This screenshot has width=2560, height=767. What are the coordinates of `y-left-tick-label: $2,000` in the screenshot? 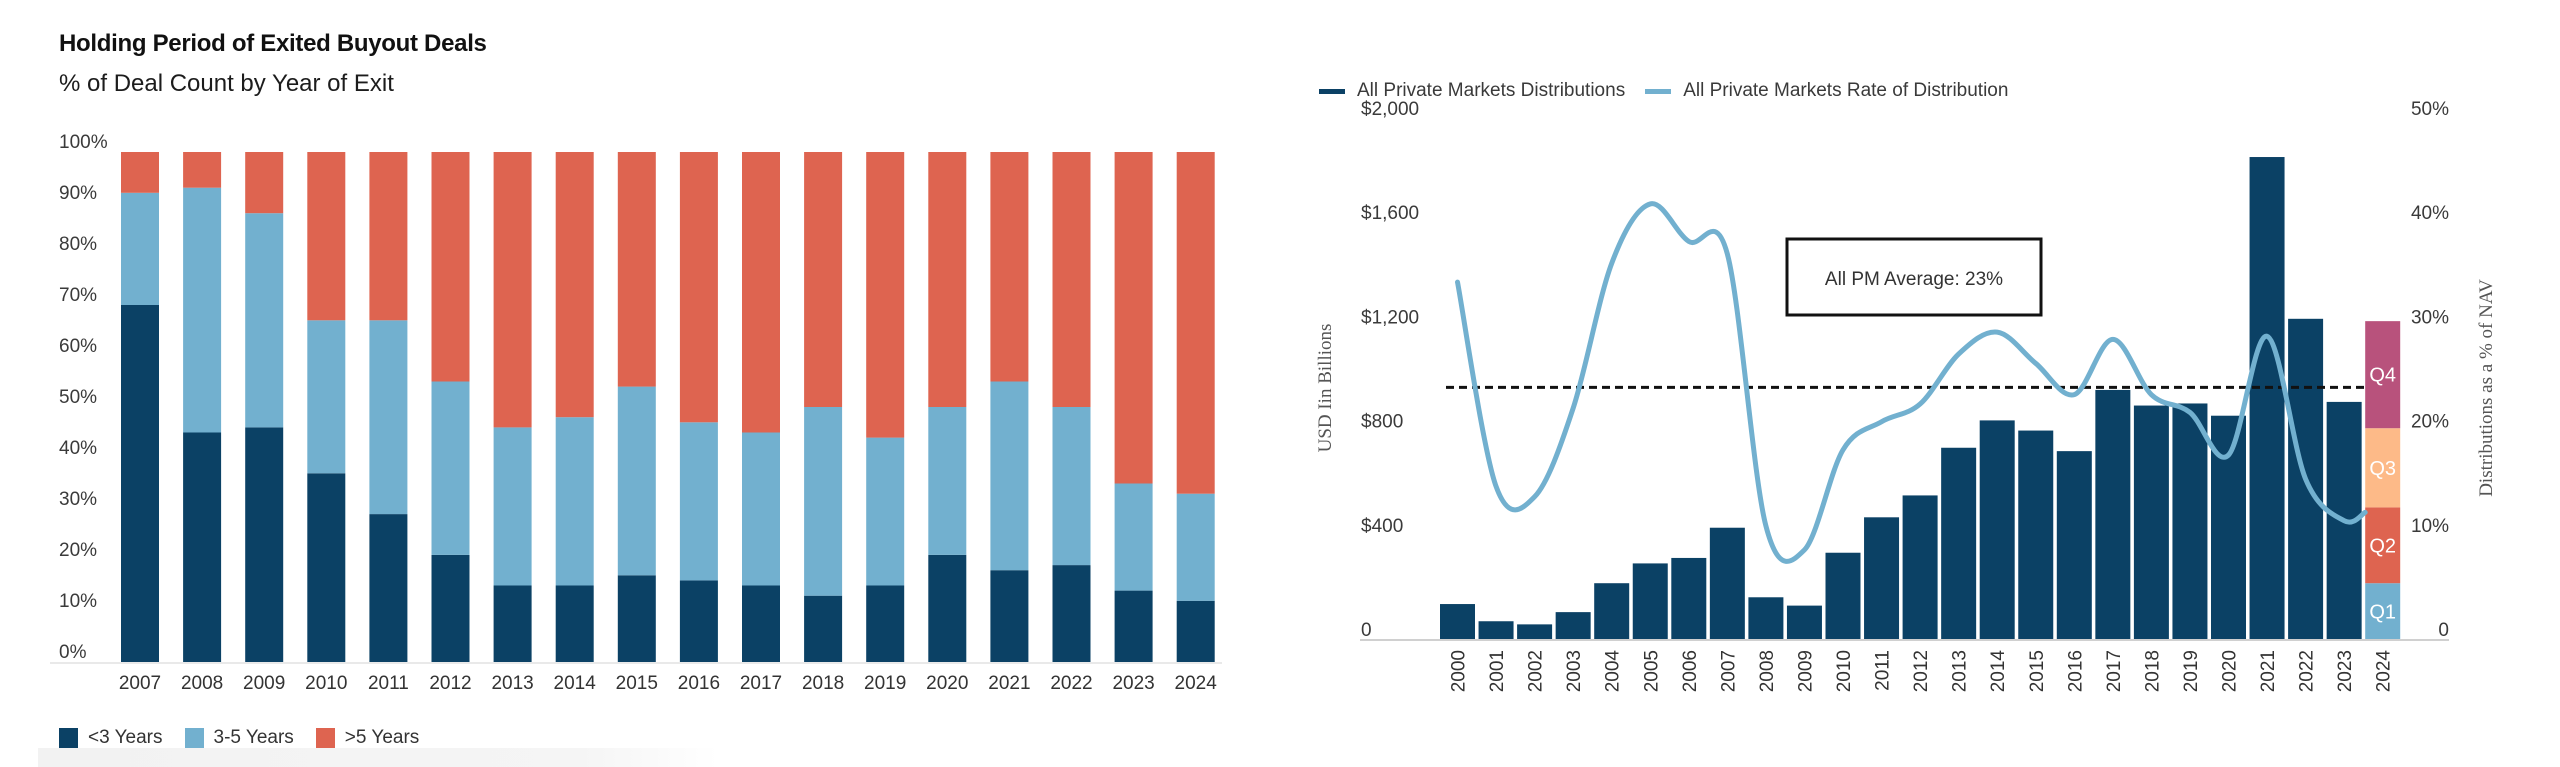 It's located at (1390, 109).